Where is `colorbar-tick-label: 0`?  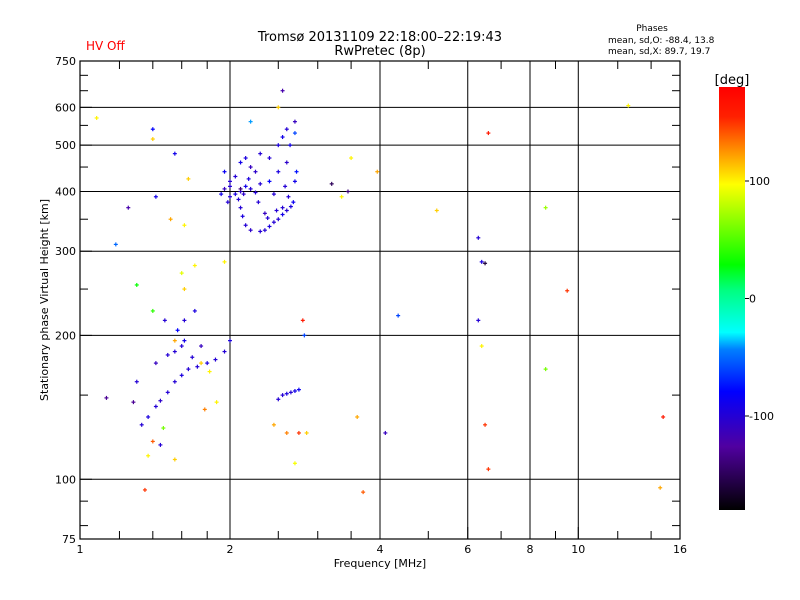 colorbar-tick-label: 0 is located at coordinates (752, 299).